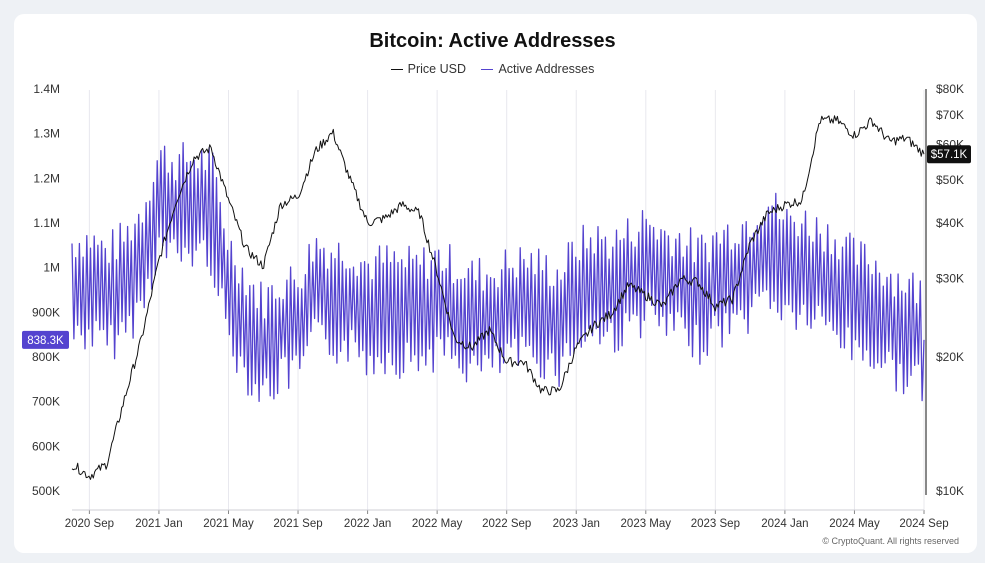 The width and height of the screenshot is (985, 563). Describe the element at coordinates (890, 541) in the screenshot. I see `watermark: © CryptoQuant. All rights reserved` at that location.